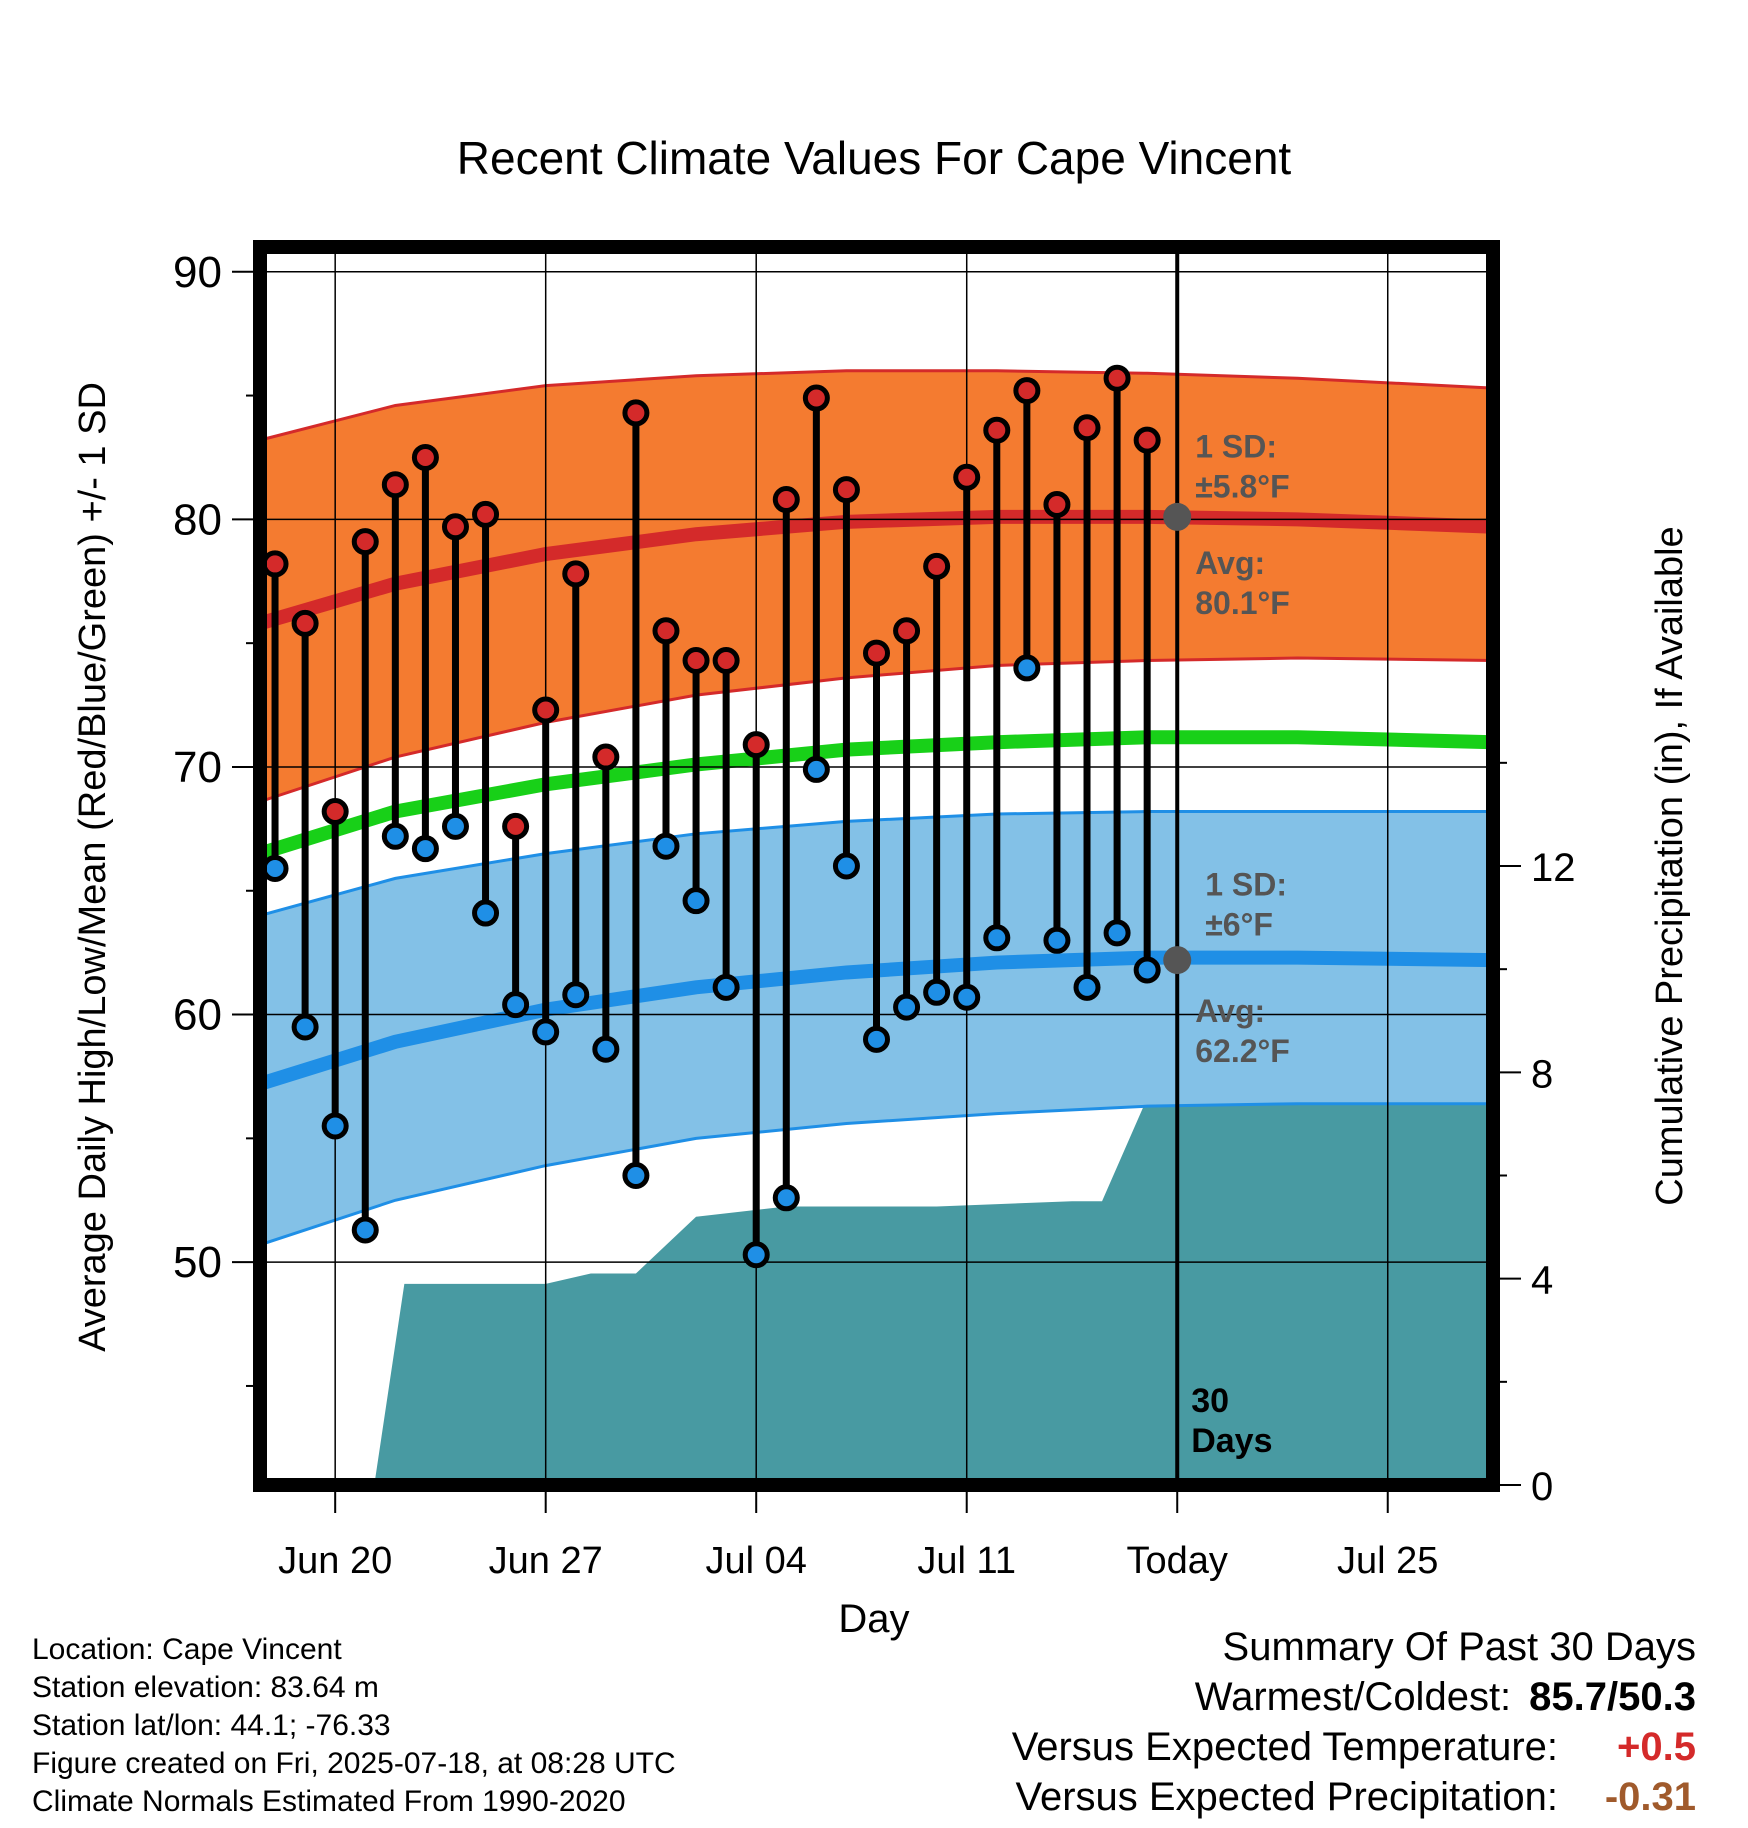 This screenshot has height=1828, width=1748. Describe the element at coordinates (1242, 466) in the screenshot. I see `annotation-high: 1 SD: ±5.8°F` at that location.